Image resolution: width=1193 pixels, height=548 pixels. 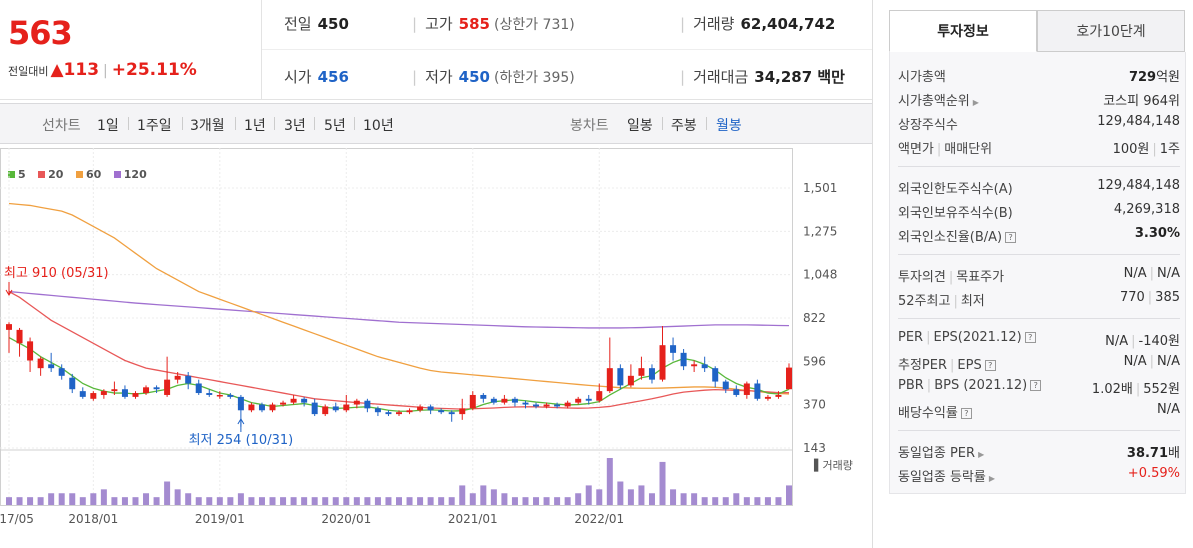 What do you see at coordinates (1111, 31) in the screenshot?
I see `tab-order-book: 호가10단계` at bounding box center [1111, 31].